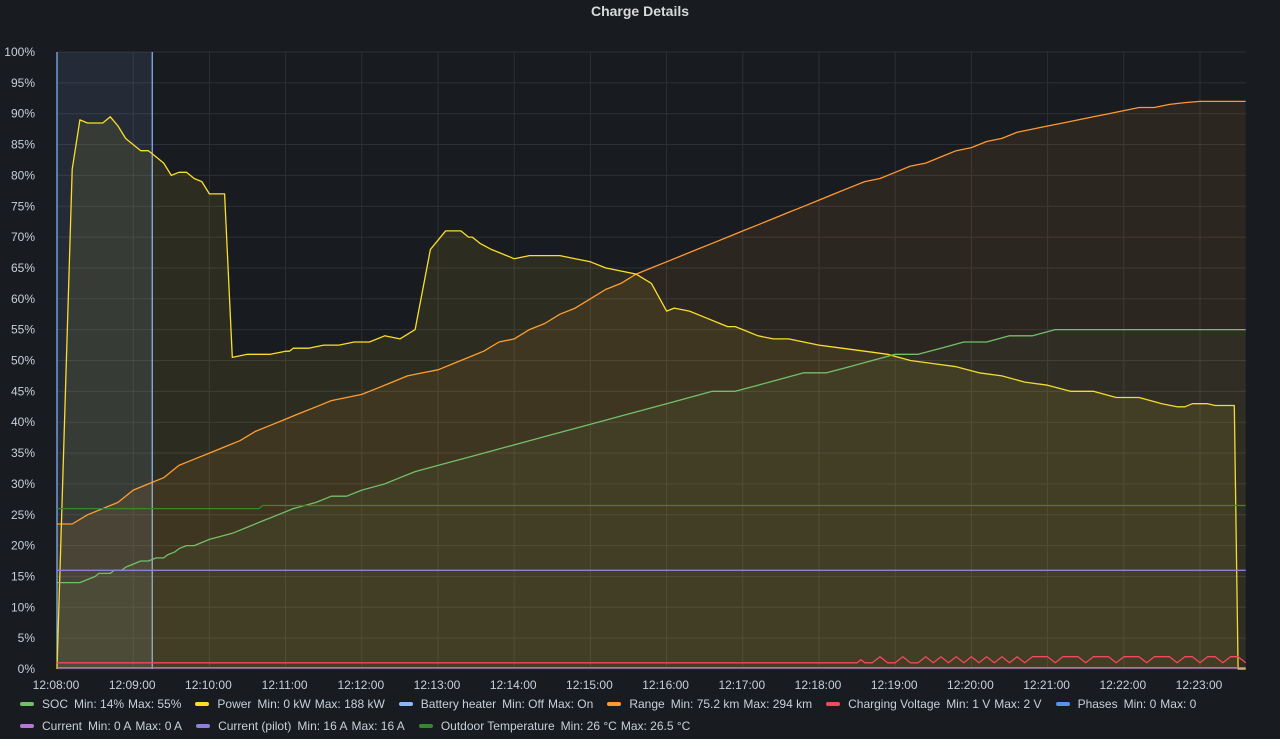 The width and height of the screenshot is (1280, 739). Describe the element at coordinates (570, 704) in the screenshot. I see `legend-max: Max: On` at that location.